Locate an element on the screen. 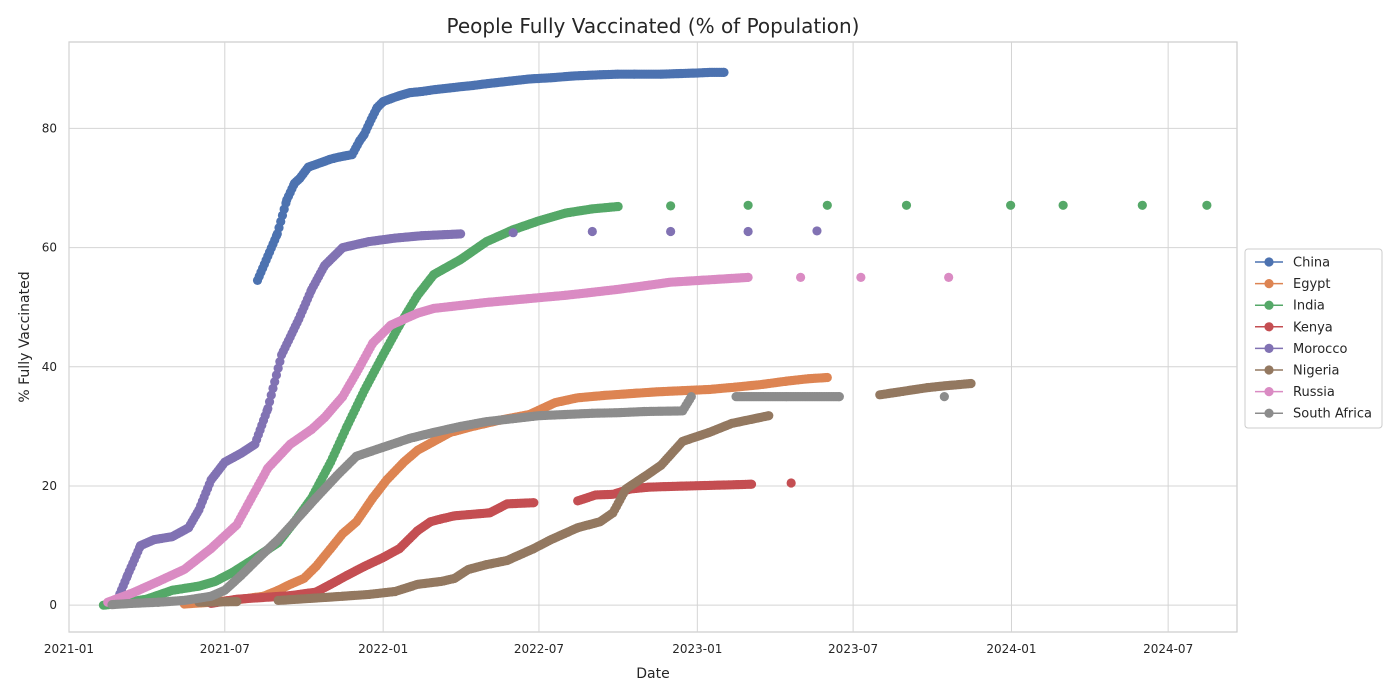 The image size is (1400, 700). x-tick-label: 2022-01 is located at coordinates (383, 649).